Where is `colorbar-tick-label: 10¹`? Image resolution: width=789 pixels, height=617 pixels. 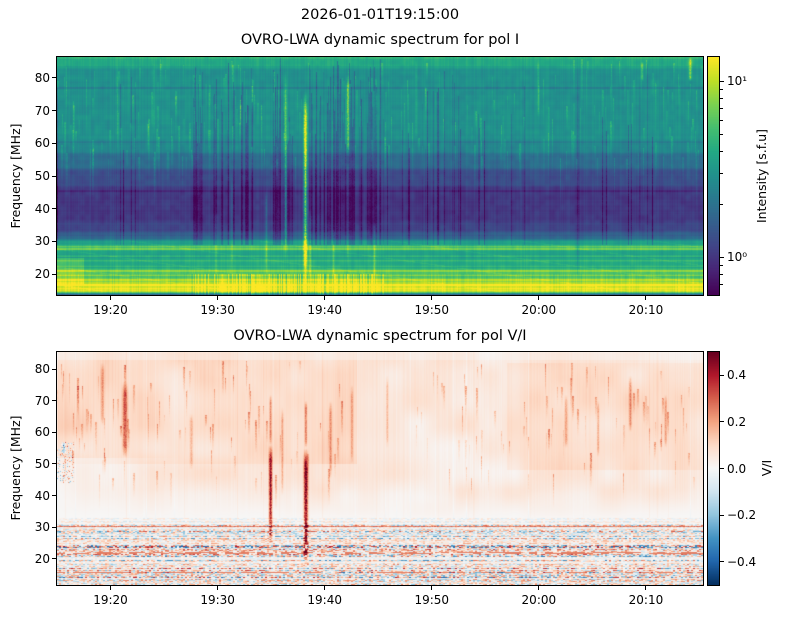 colorbar-tick-label: 10¹ is located at coordinates (737, 81).